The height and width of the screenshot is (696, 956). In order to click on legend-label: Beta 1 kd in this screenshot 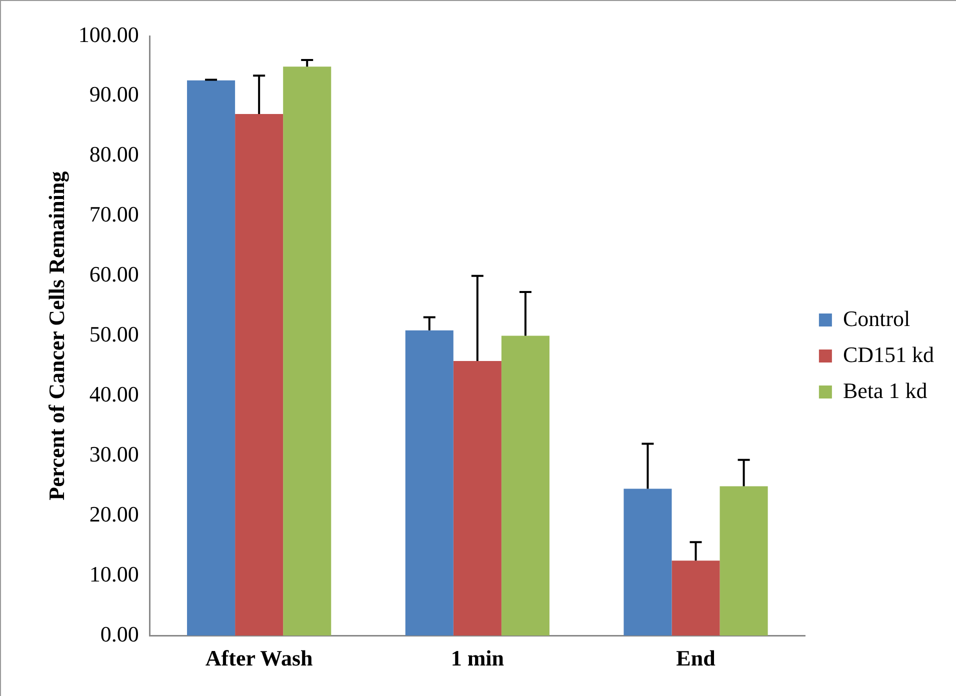, I will do `click(885, 390)`.